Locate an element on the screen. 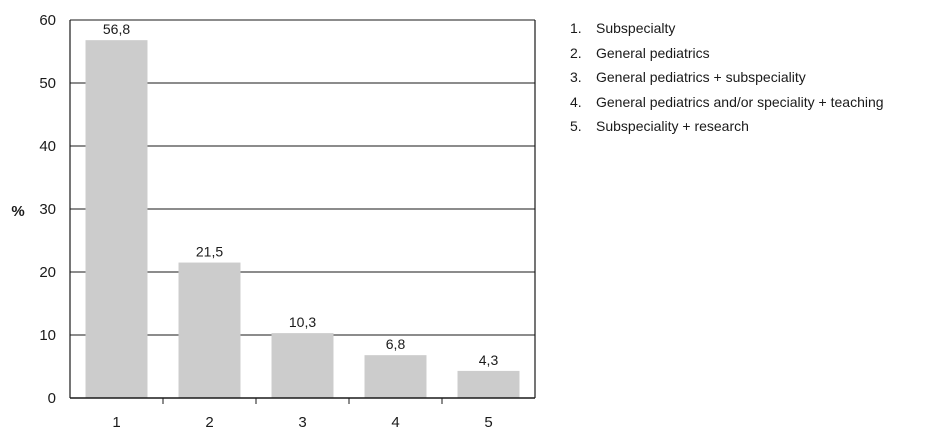 Image resolution: width=947 pixels, height=433 pixels. data-label: 10,3 is located at coordinates (302, 322).